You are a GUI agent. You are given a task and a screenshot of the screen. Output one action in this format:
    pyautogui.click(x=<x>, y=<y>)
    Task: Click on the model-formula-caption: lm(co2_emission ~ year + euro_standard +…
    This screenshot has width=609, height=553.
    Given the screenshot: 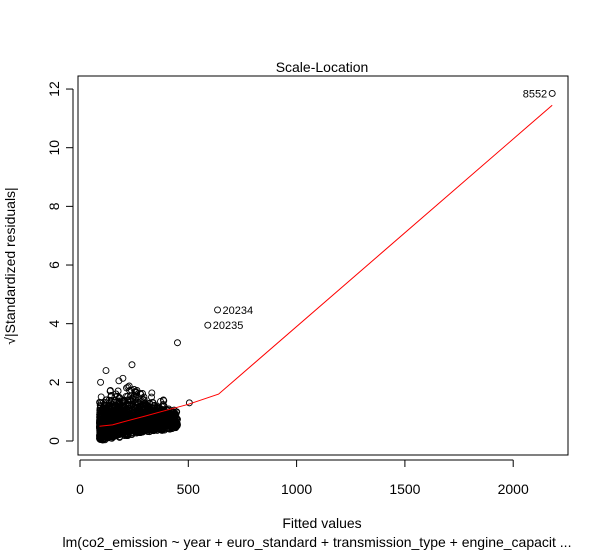 What is the action you would take?
    pyautogui.click(x=317, y=542)
    